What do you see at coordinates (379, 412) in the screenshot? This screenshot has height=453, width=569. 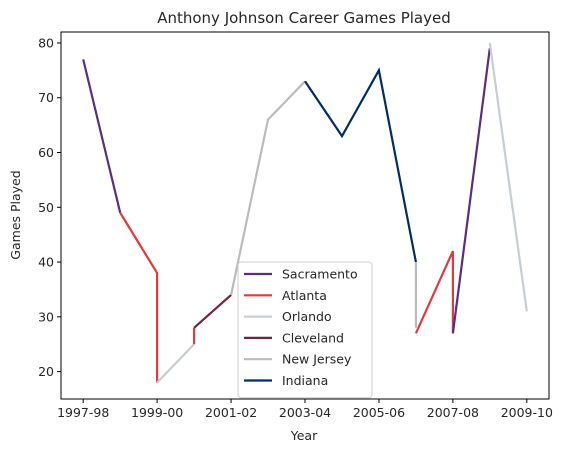 I see `x-tick-label: 2005-06` at bounding box center [379, 412].